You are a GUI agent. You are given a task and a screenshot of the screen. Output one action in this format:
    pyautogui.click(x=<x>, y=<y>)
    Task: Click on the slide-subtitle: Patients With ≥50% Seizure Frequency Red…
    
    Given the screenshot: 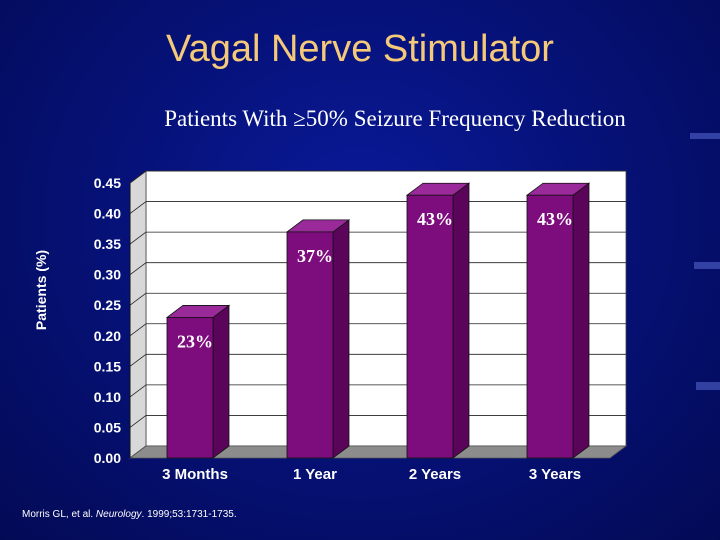 What is the action you would take?
    pyautogui.click(x=395, y=118)
    